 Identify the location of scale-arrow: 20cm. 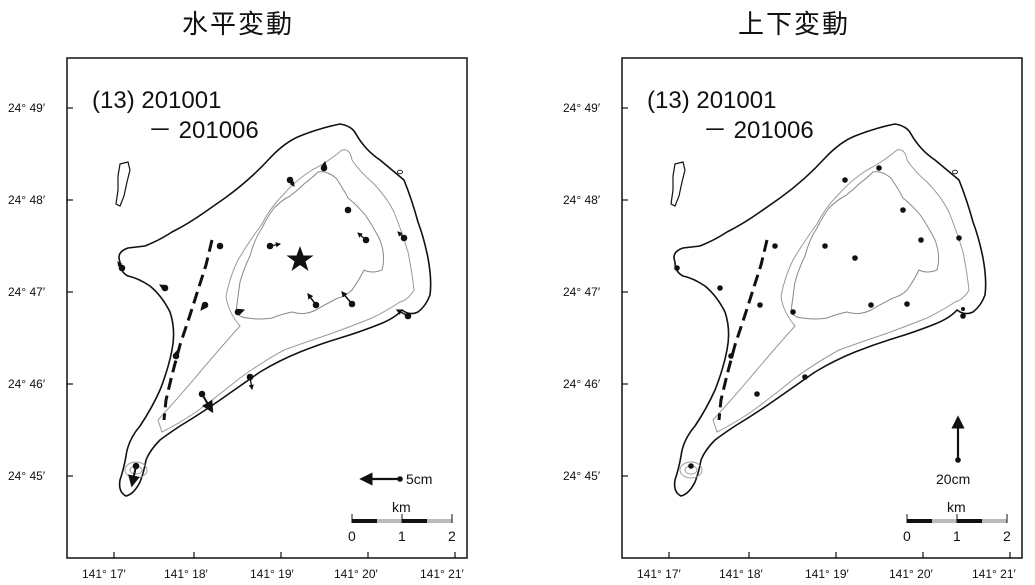
(953, 451).